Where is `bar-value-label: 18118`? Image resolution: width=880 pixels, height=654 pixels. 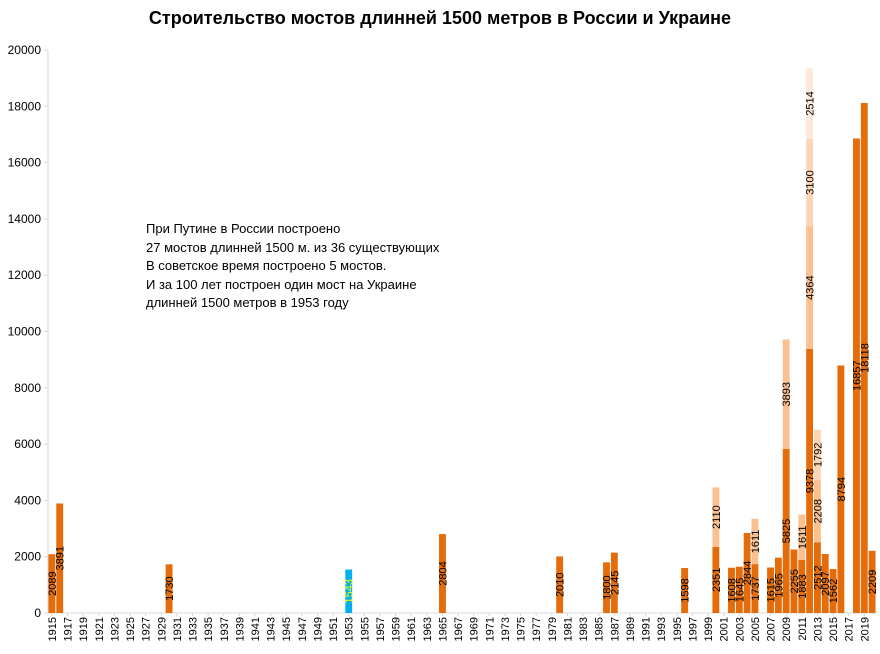 bar-value-label: 18118 is located at coordinates (865, 358).